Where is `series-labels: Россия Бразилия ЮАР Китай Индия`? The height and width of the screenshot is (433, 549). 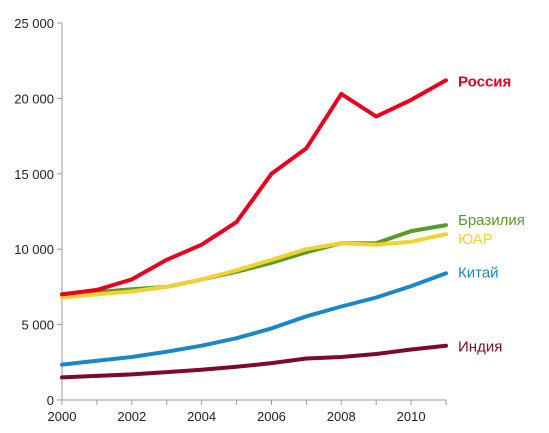
series-labels: Россия Бразилия ЮАР Китай Индия is located at coordinates (491, 214).